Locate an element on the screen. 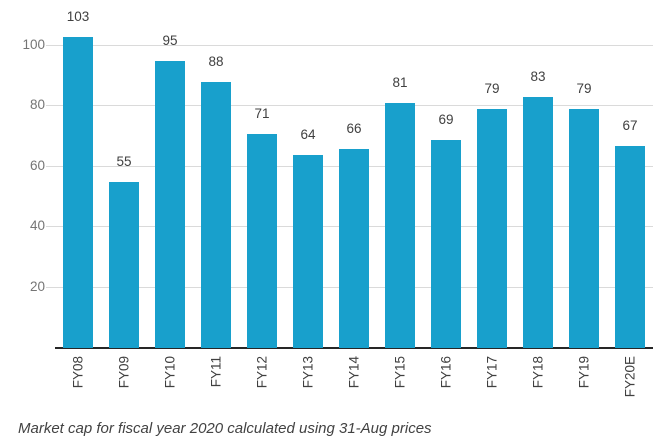 This screenshot has width=663, height=443. x-tick-label-fy14: FY14 is located at coordinates (354, 372).